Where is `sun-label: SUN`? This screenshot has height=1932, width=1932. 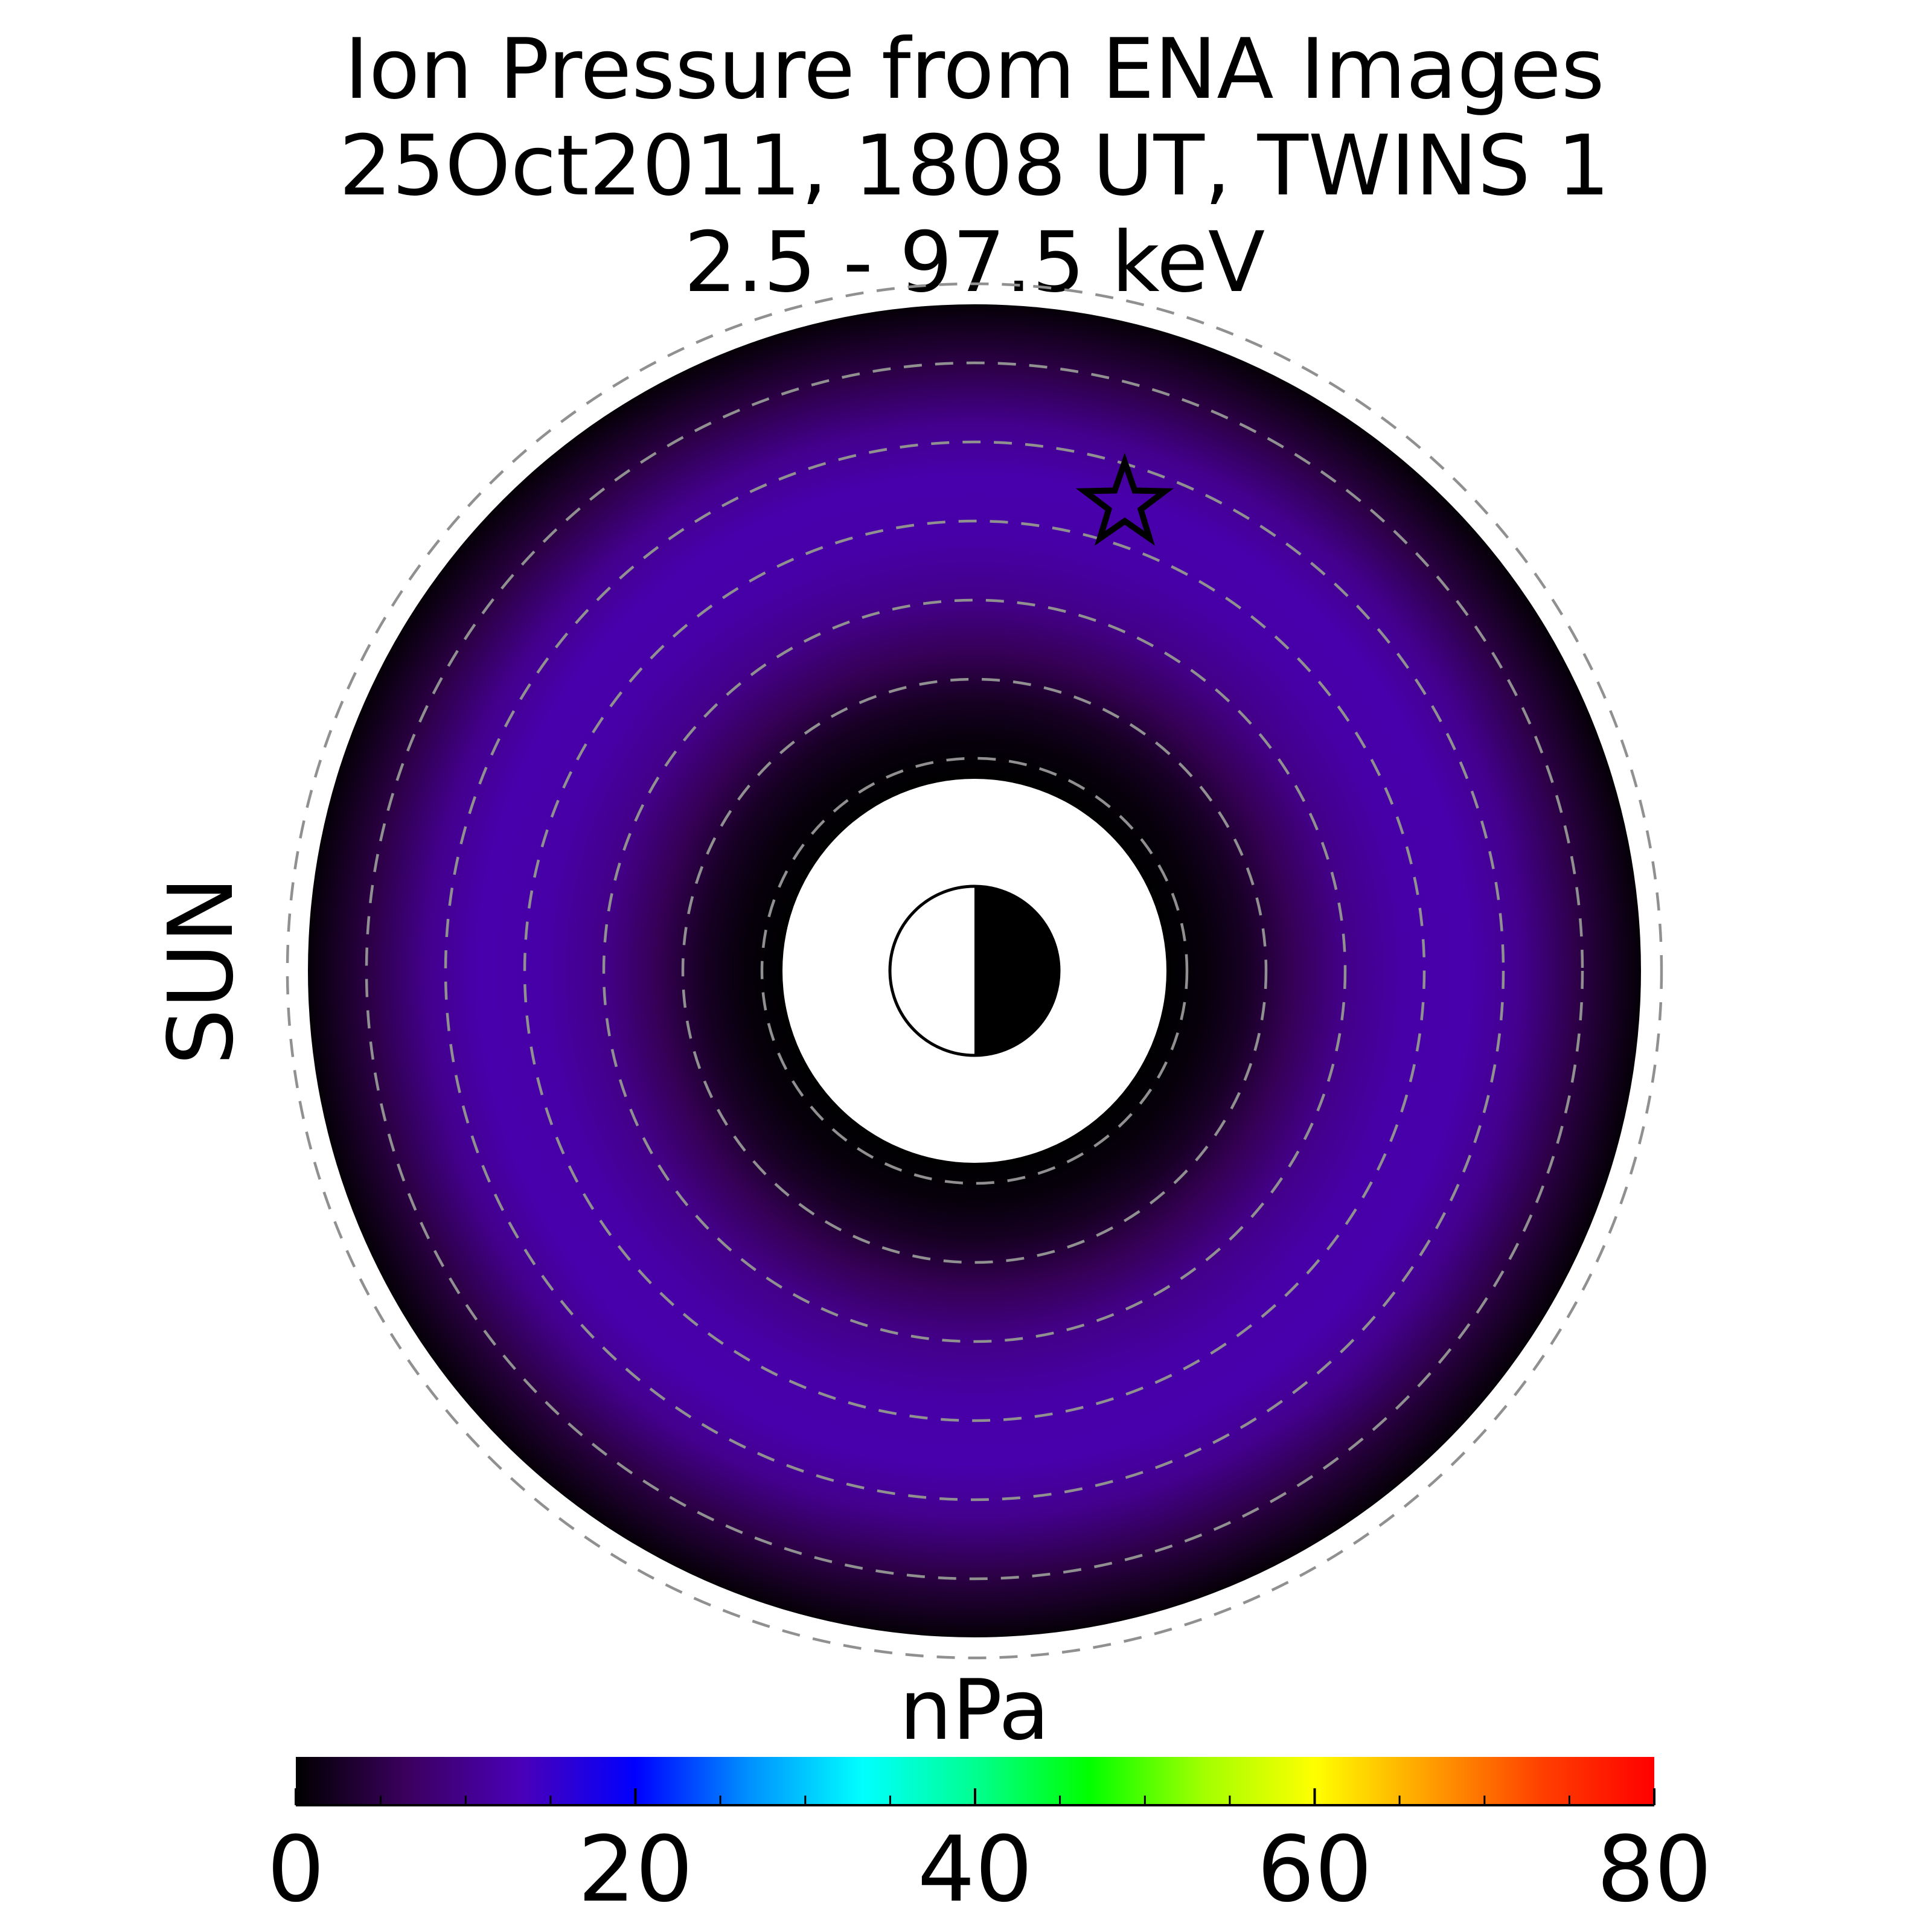
sun-label: SUN is located at coordinates (201, 971).